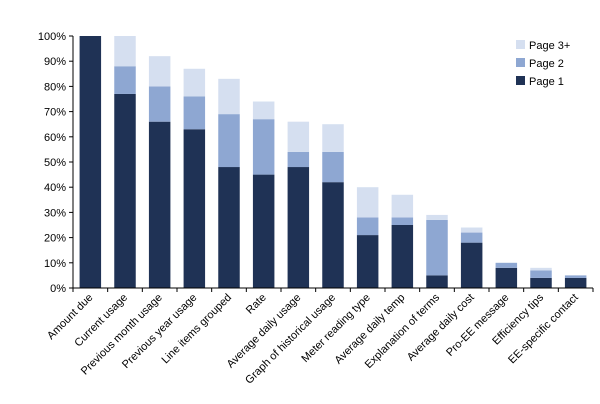  I want to click on y-tick-label: 50%, so click(55, 163).